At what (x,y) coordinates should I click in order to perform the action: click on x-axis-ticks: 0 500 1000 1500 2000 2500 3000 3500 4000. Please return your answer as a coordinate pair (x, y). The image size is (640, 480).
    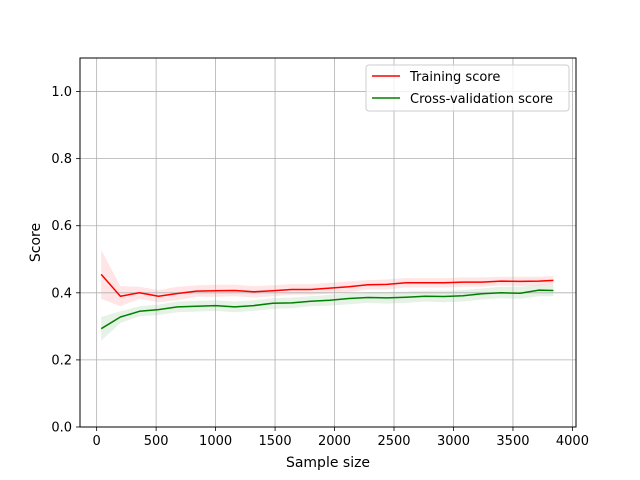
    Looking at the image, I should click on (341, 438).